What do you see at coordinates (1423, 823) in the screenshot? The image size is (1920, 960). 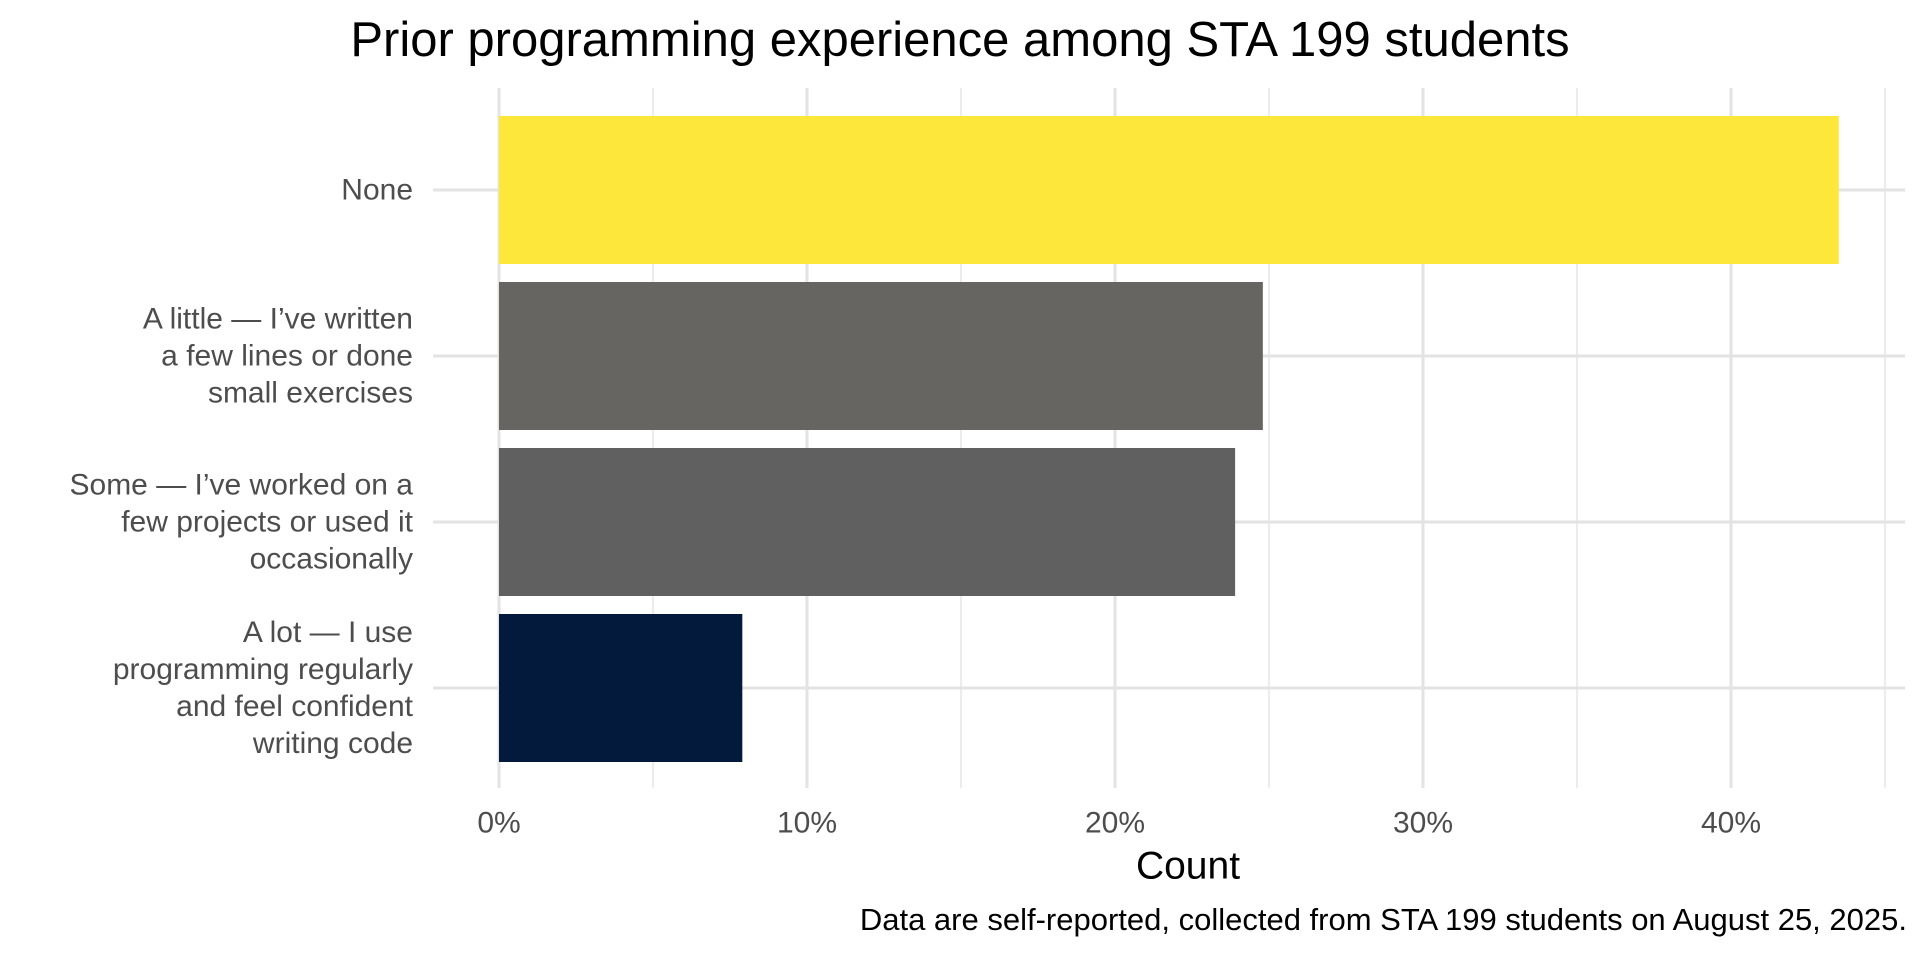 I see `x-tick-label: 30%` at bounding box center [1423, 823].